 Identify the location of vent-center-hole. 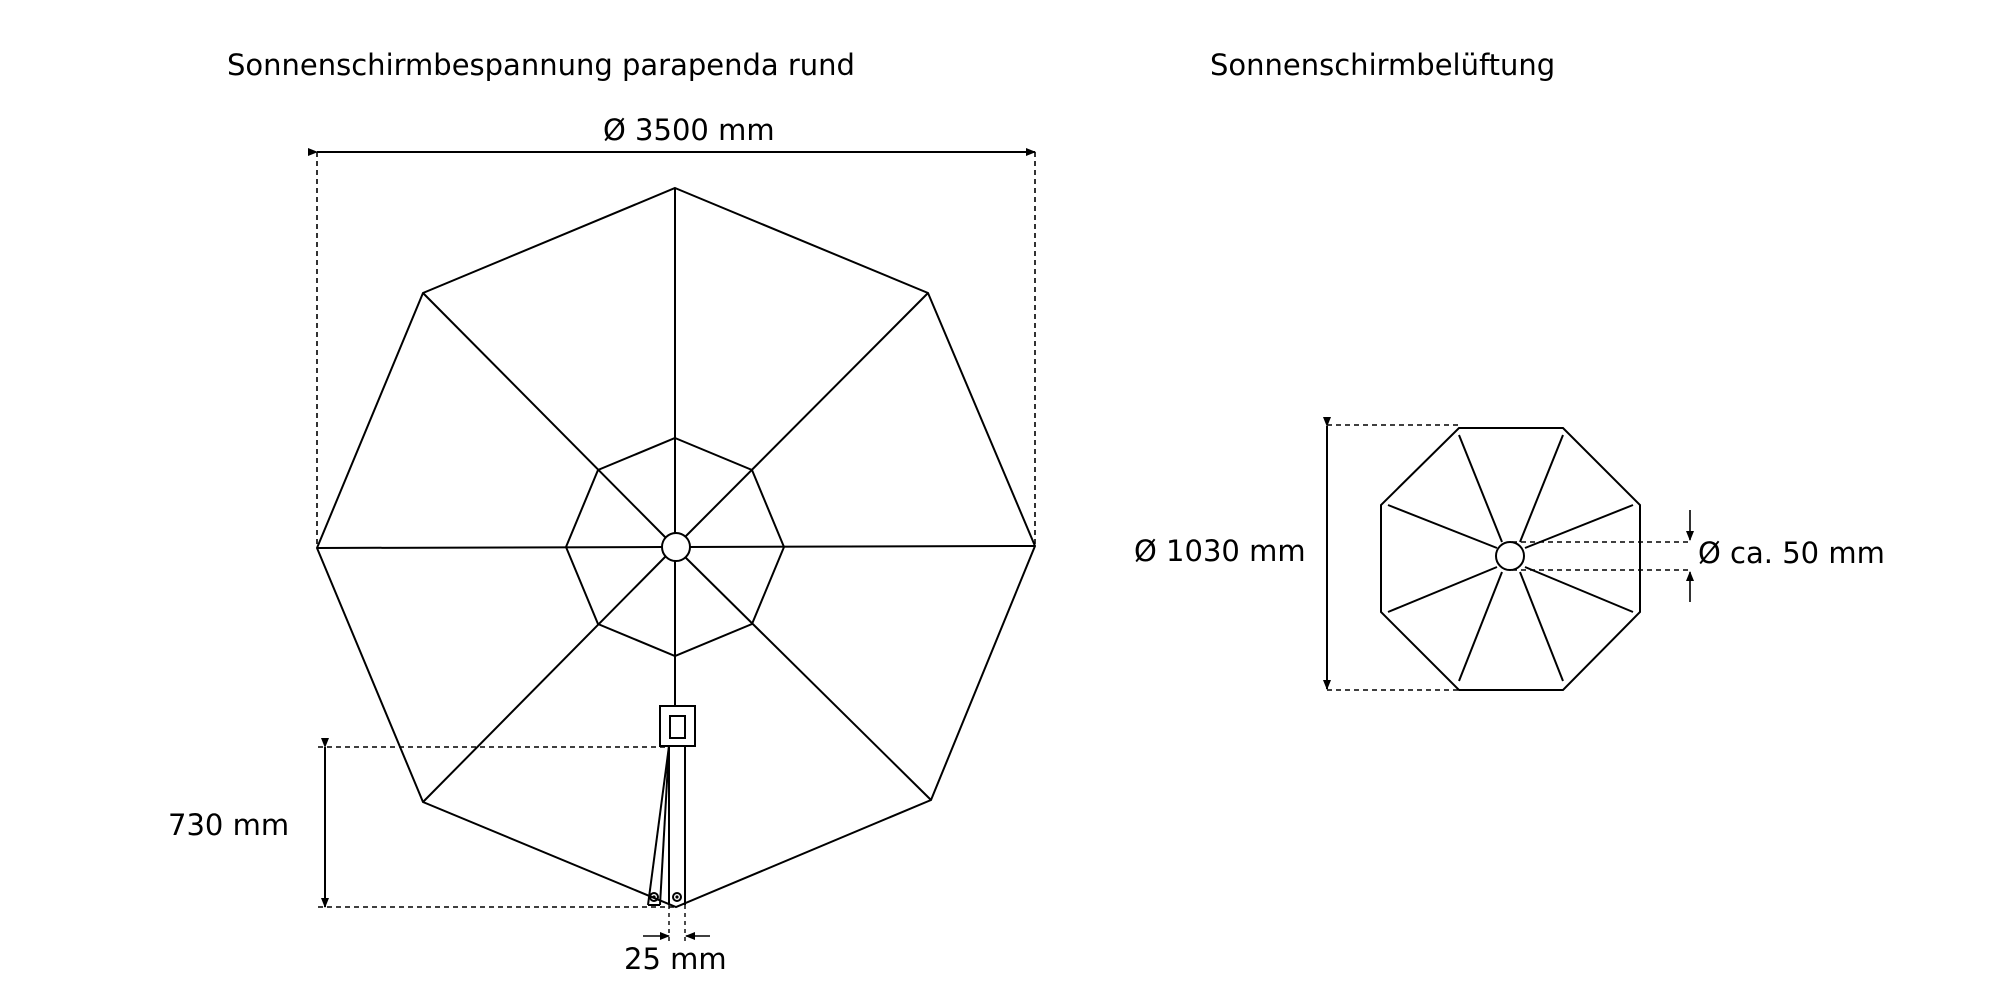
(1510, 556).